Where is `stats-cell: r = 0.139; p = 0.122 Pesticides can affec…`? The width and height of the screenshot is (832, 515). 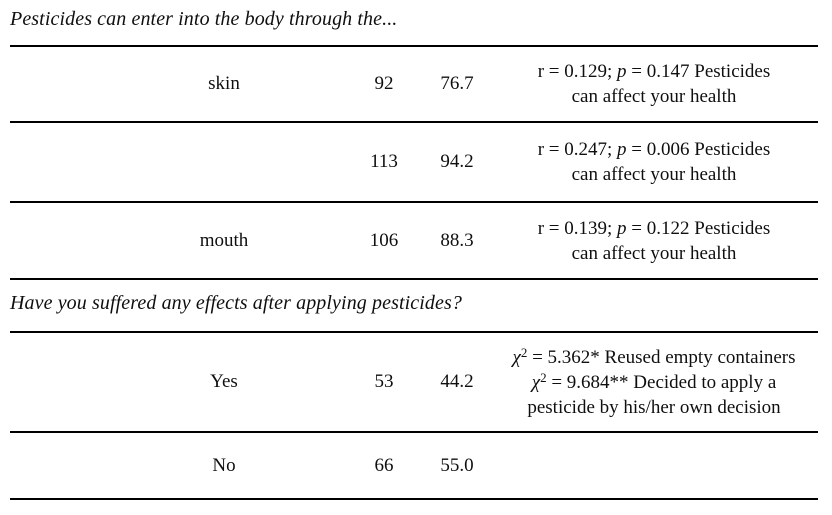 stats-cell: r = 0.139; p = 0.122 Pesticides can affec… is located at coordinates (654, 240).